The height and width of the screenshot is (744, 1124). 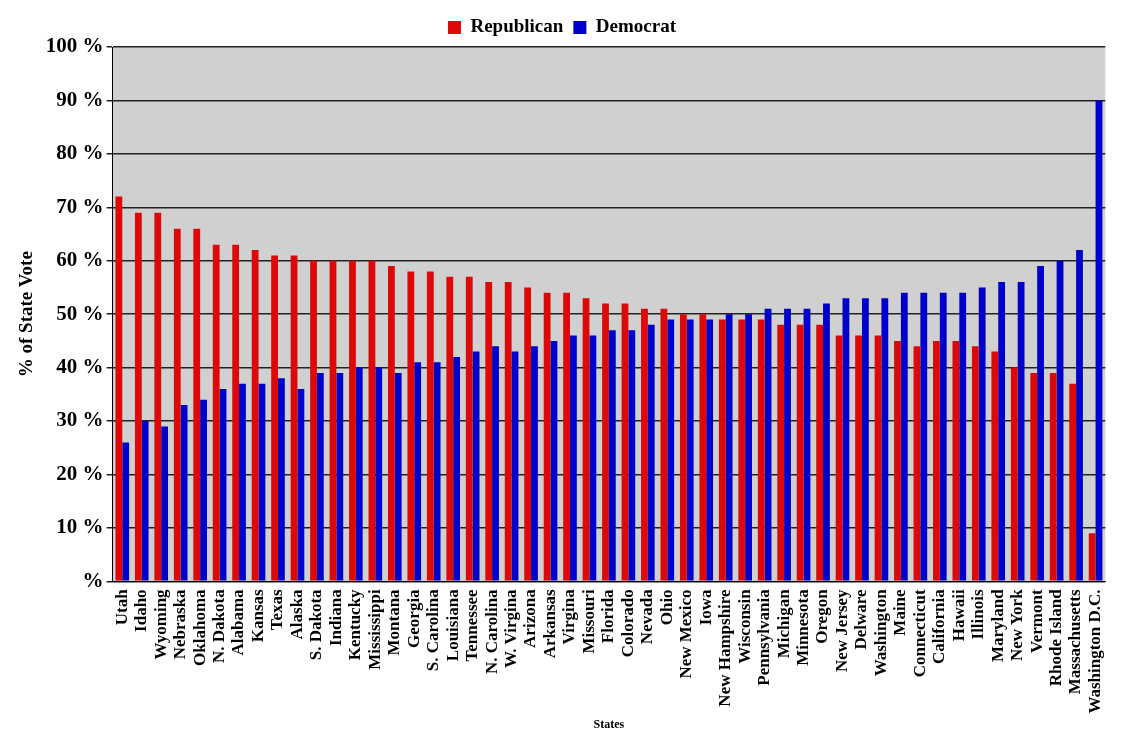 I want to click on x-tick-label: Georgia, so click(x=413, y=618).